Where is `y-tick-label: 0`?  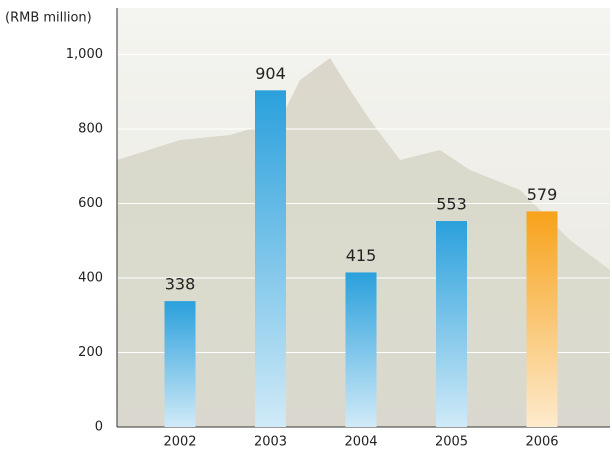
y-tick-label: 0 is located at coordinates (99, 427).